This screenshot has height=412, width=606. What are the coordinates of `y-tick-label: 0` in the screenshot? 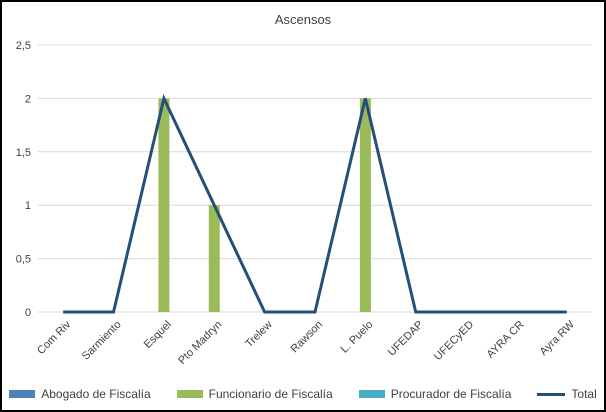 It's located at (28, 313).